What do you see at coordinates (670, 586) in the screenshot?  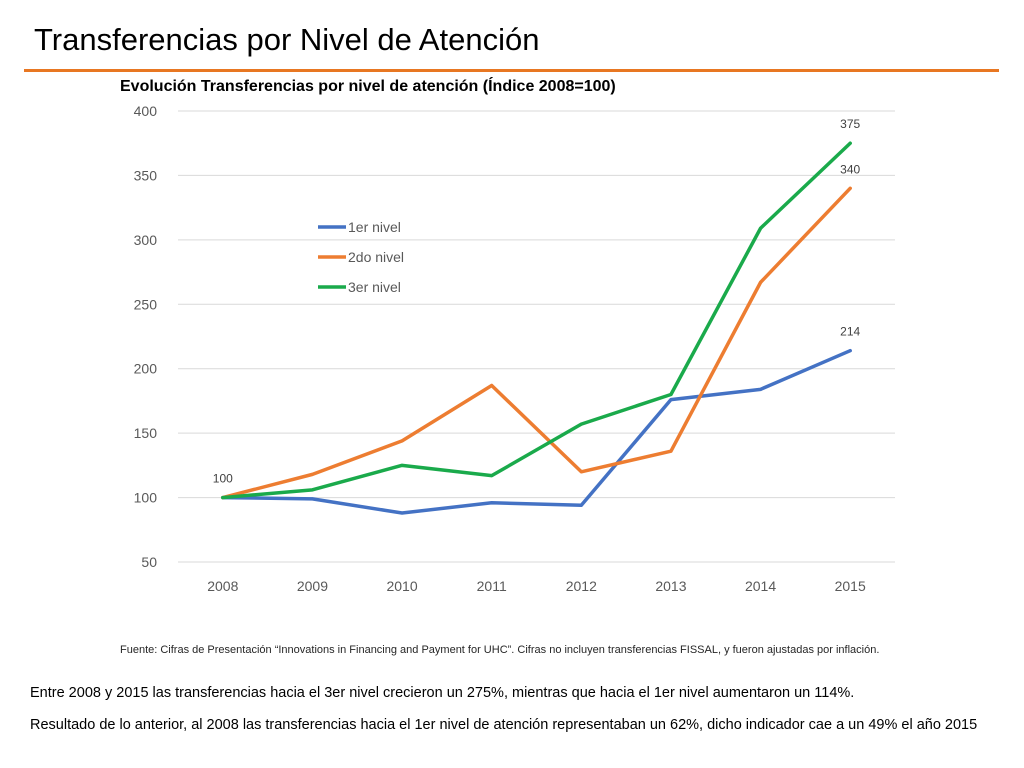 I see `x-tick-label: 2013` at bounding box center [670, 586].